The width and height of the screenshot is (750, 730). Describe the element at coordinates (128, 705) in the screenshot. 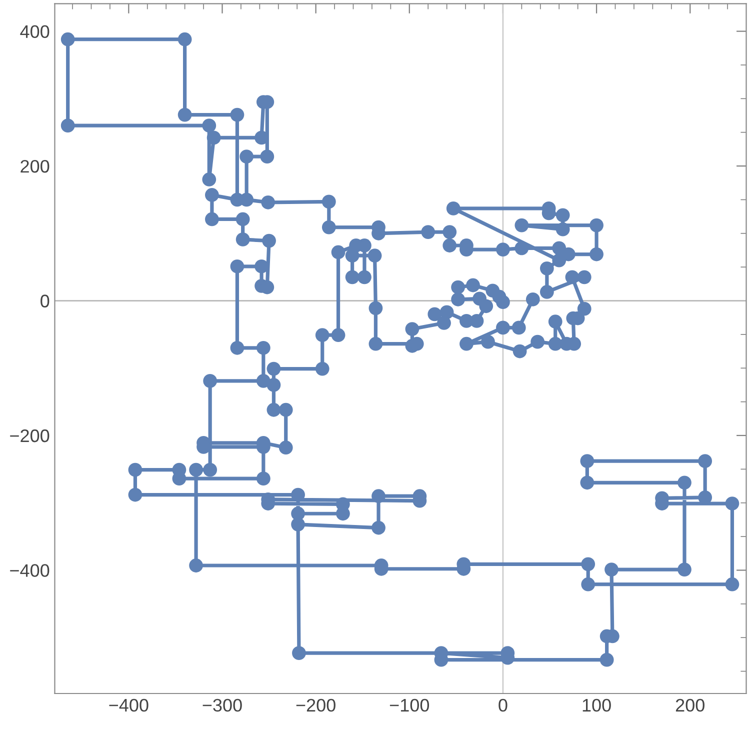

I see `x-tick-label: −400` at that location.